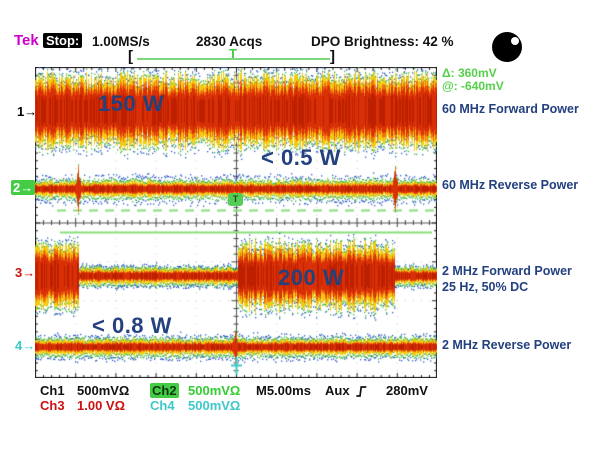 This screenshot has height=450, width=600. What do you see at coordinates (235, 199) in the screenshot?
I see `trigger-level-marker: T` at bounding box center [235, 199].